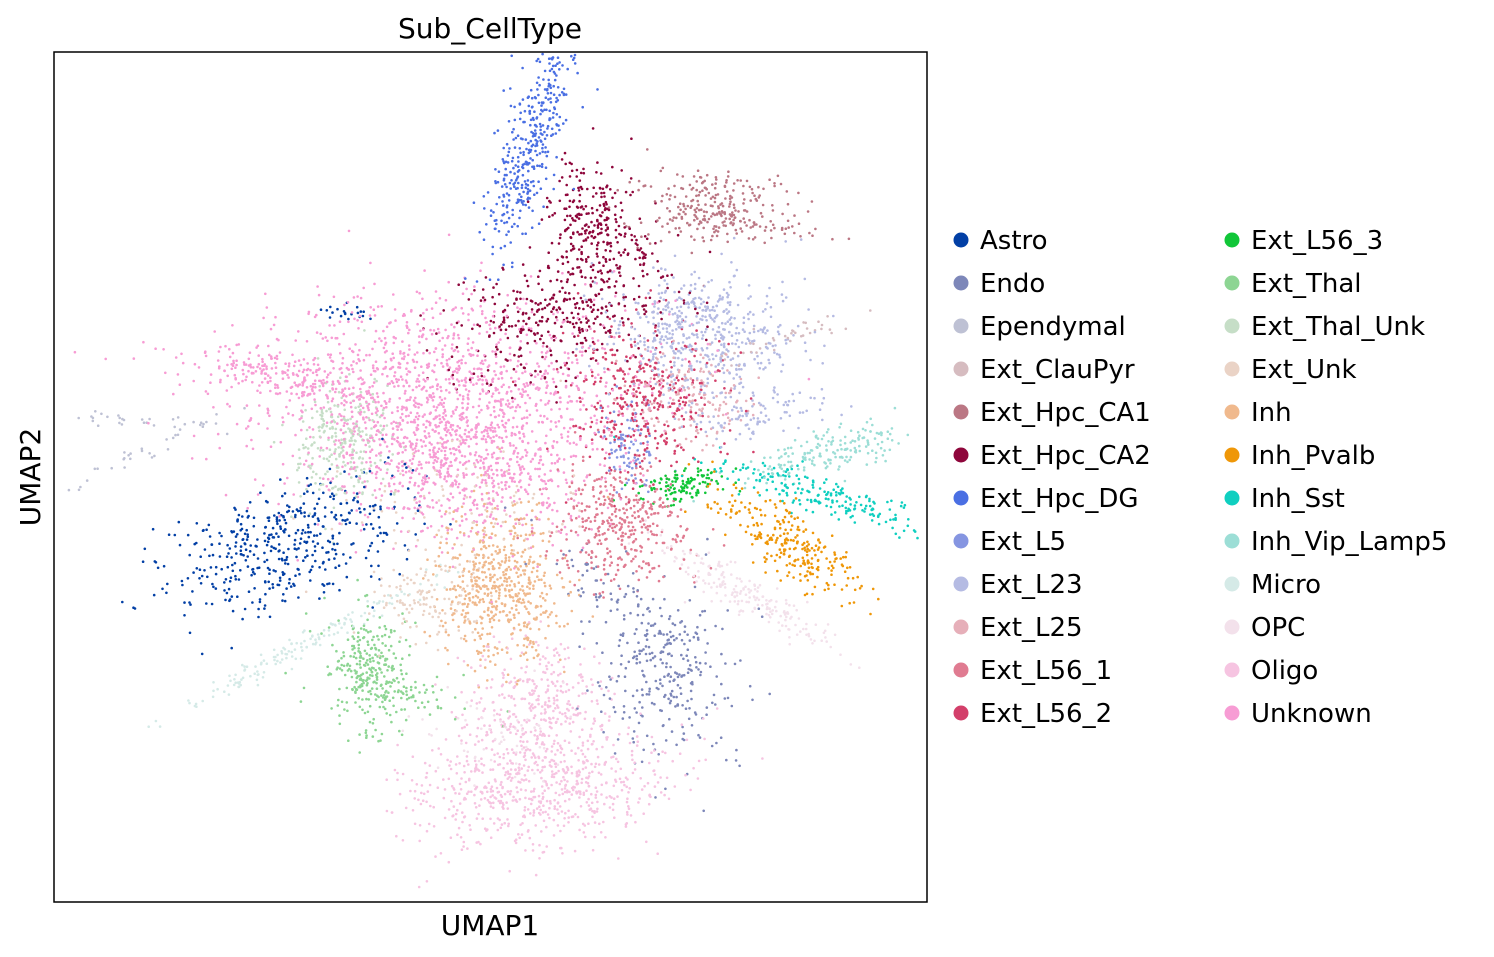  I want to click on point-ext-thal-unk, so click(364, 330).